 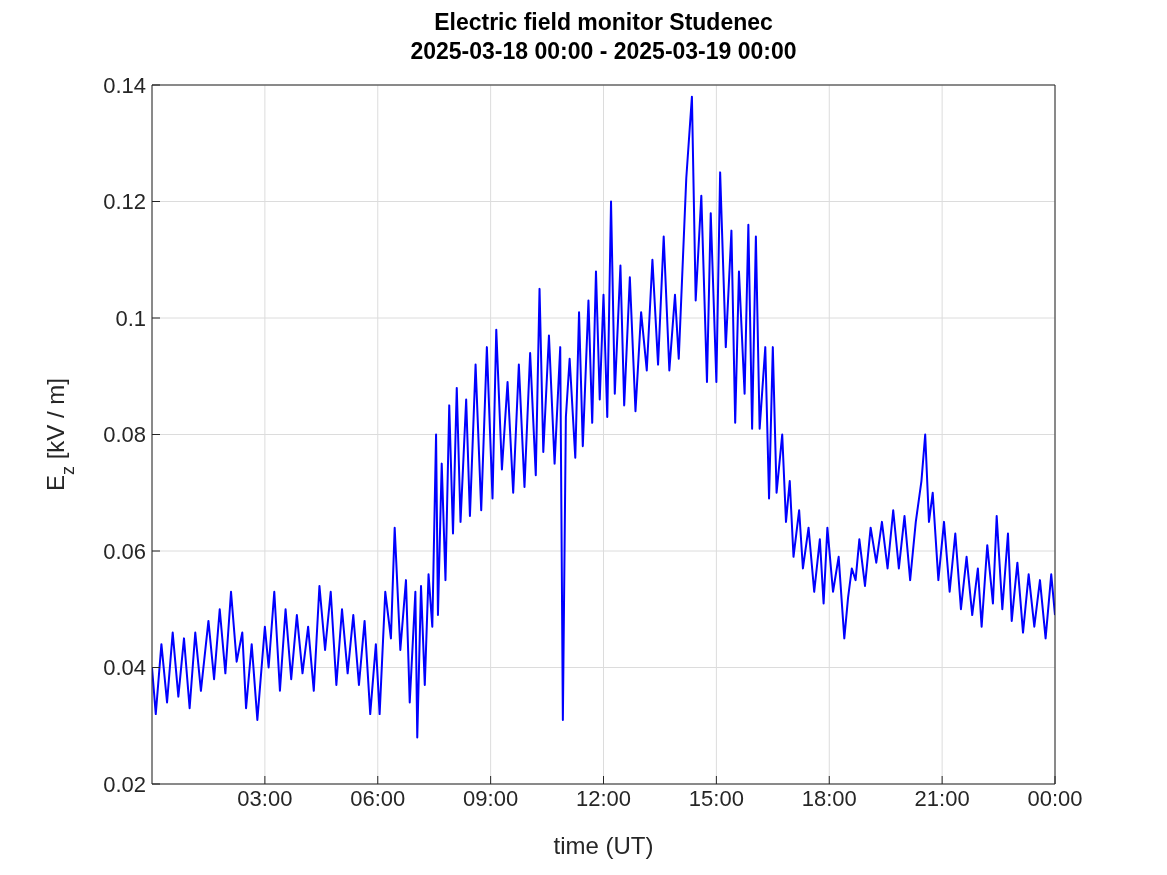 What do you see at coordinates (124, 784) in the screenshot?
I see `y-tick-label: 0.02` at bounding box center [124, 784].